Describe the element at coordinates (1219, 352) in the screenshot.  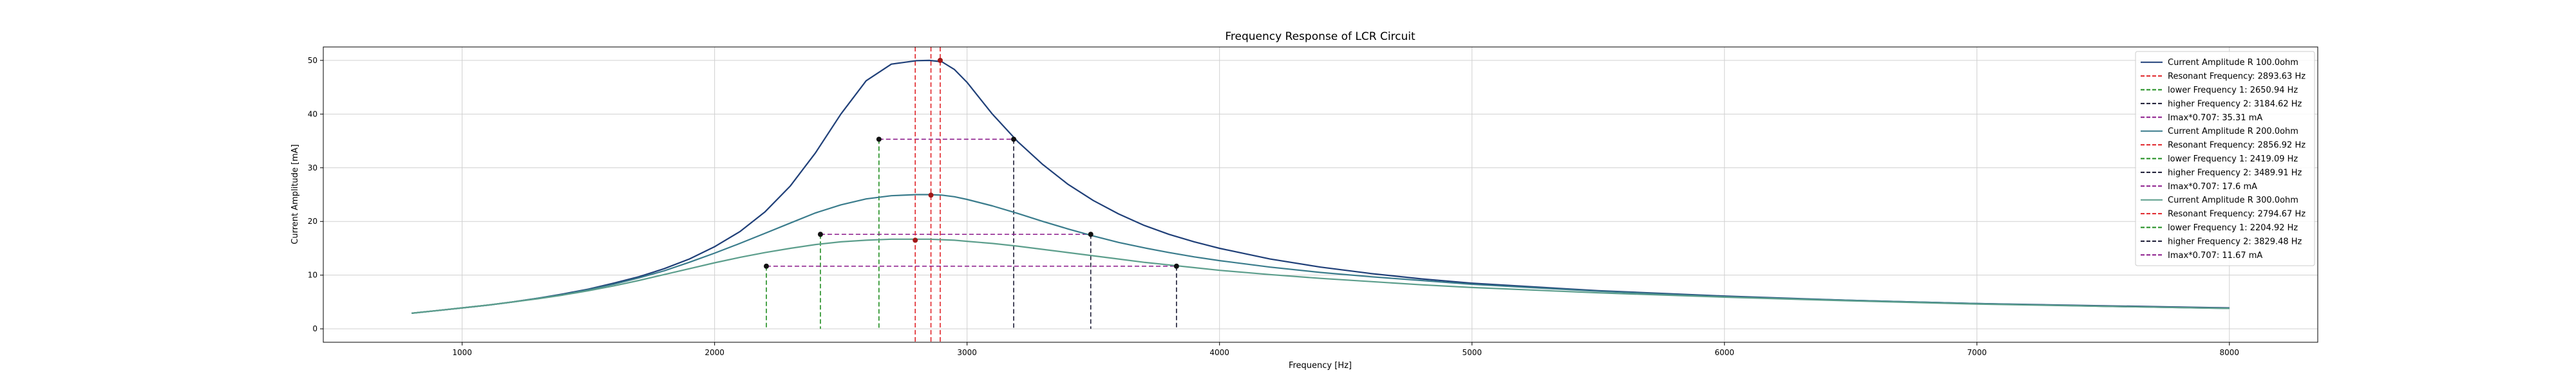
I see `x-tick-label: 4000` at that location.